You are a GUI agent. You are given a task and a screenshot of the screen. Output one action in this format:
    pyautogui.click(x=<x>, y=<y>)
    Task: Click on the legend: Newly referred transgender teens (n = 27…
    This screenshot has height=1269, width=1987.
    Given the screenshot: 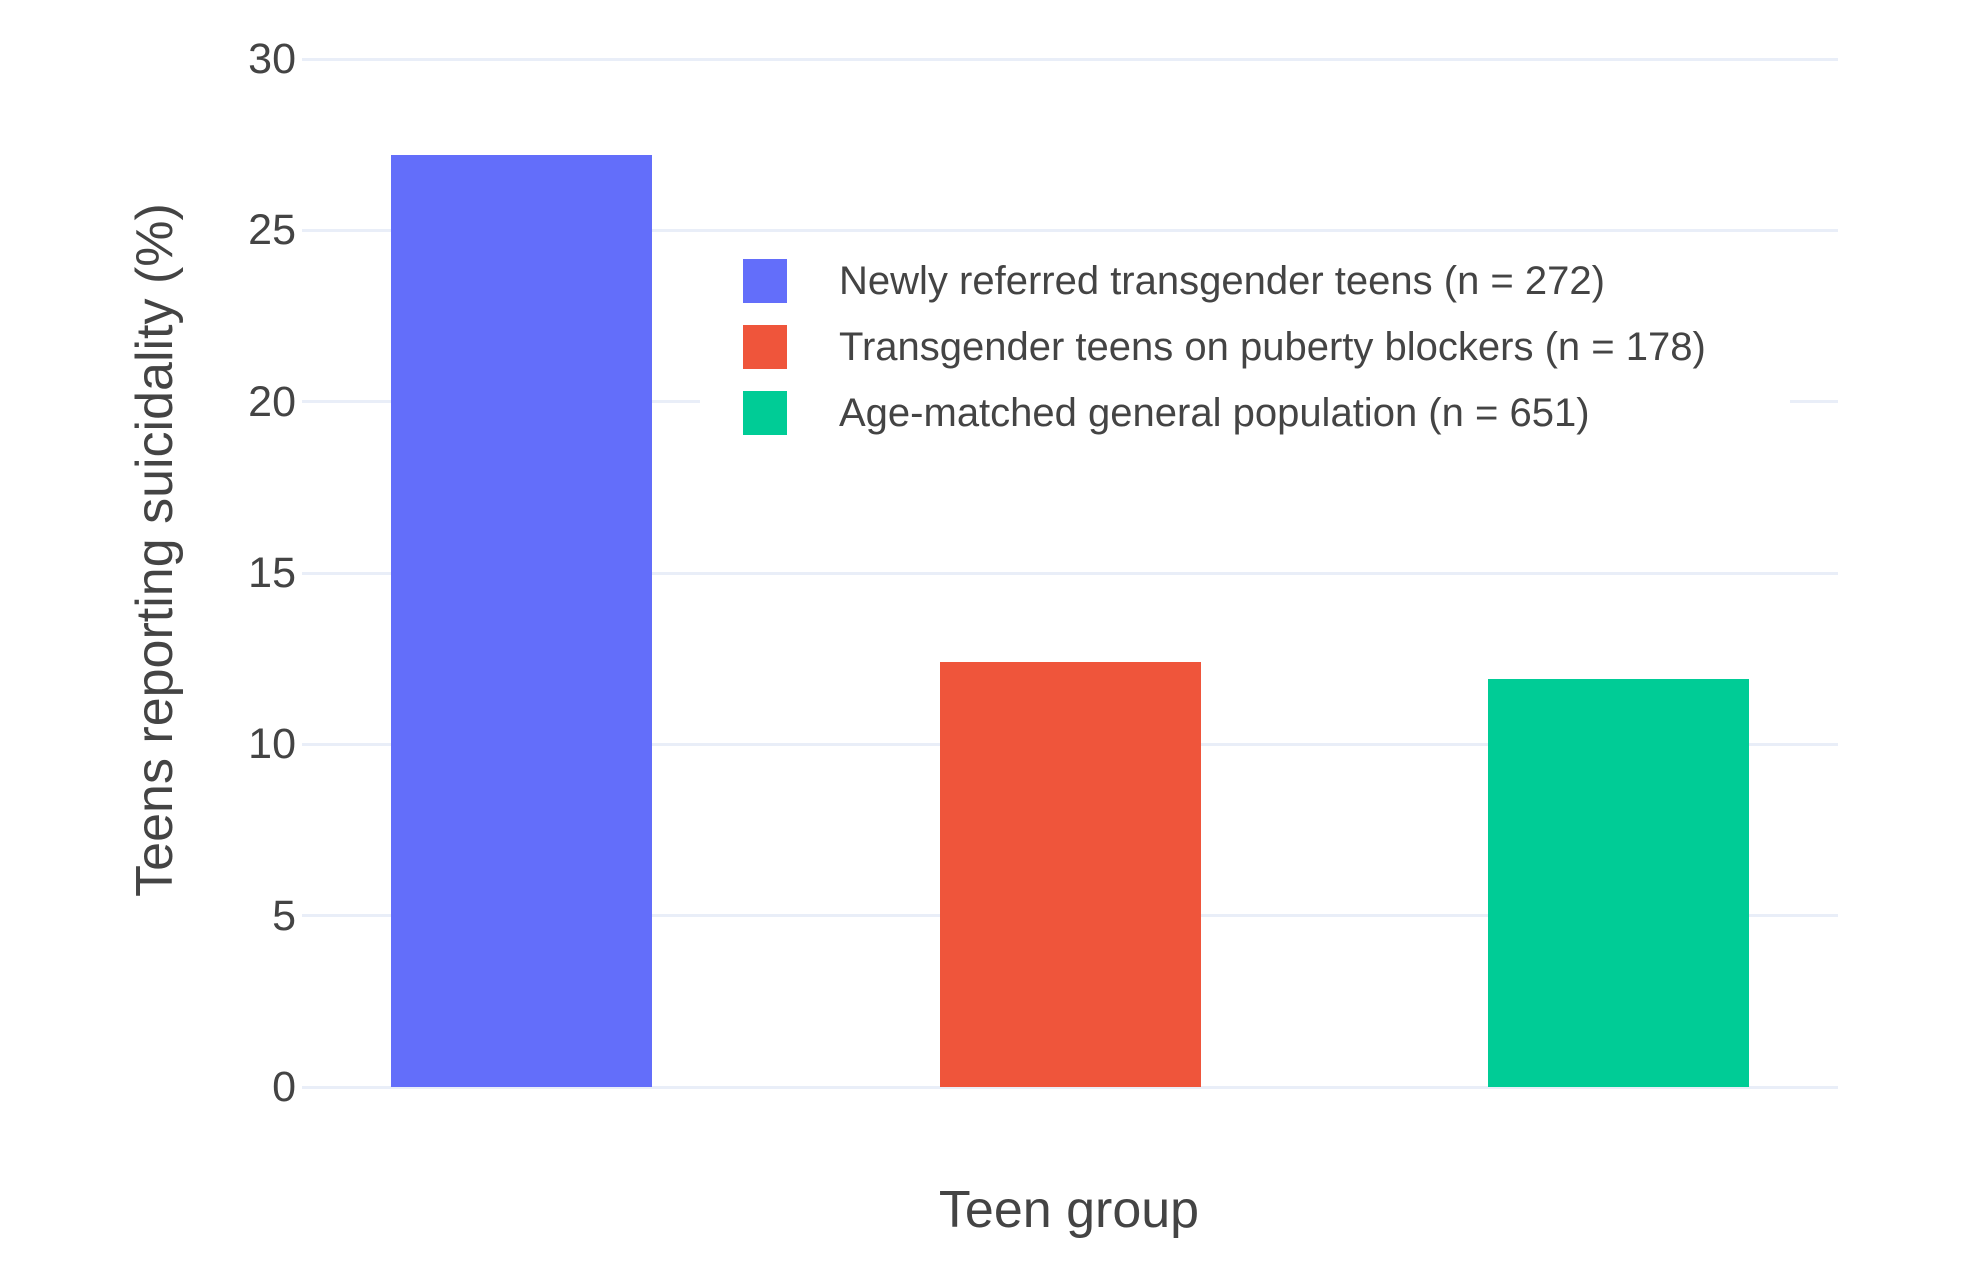 What is the action you would take?
    pyautogui.click(x=1245, y=347)
    